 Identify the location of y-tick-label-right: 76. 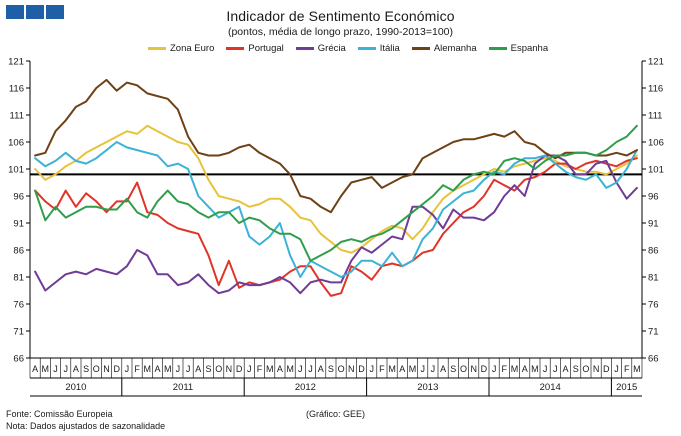
(653, 305).